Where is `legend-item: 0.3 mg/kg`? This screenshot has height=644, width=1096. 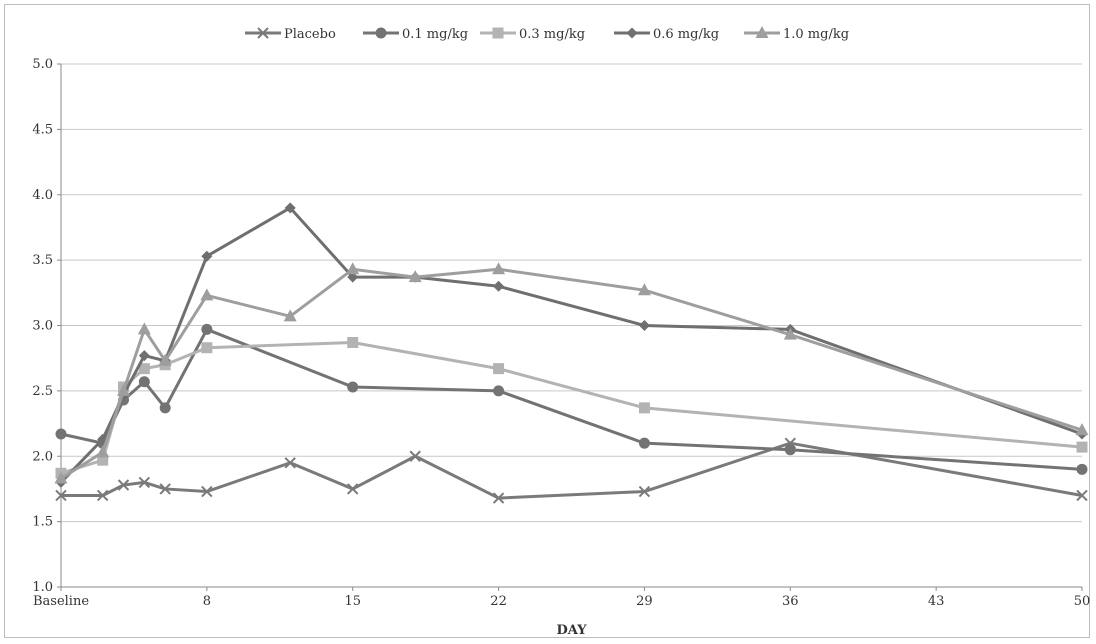
legend-item: 0.3 mg/kg is located at coordinates (532, 34).